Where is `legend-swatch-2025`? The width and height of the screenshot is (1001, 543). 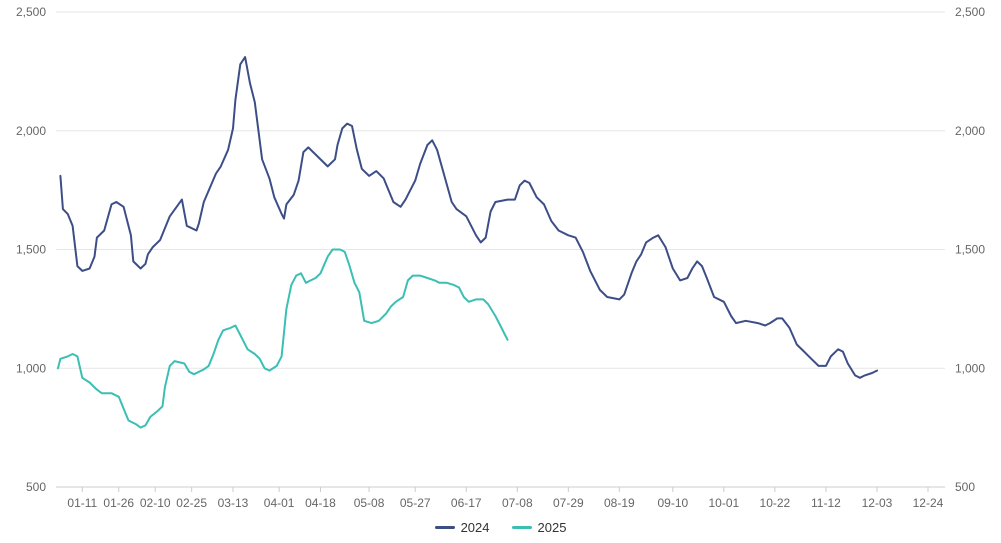 legend-swatch-2025 is located at coordinates (521, 527).